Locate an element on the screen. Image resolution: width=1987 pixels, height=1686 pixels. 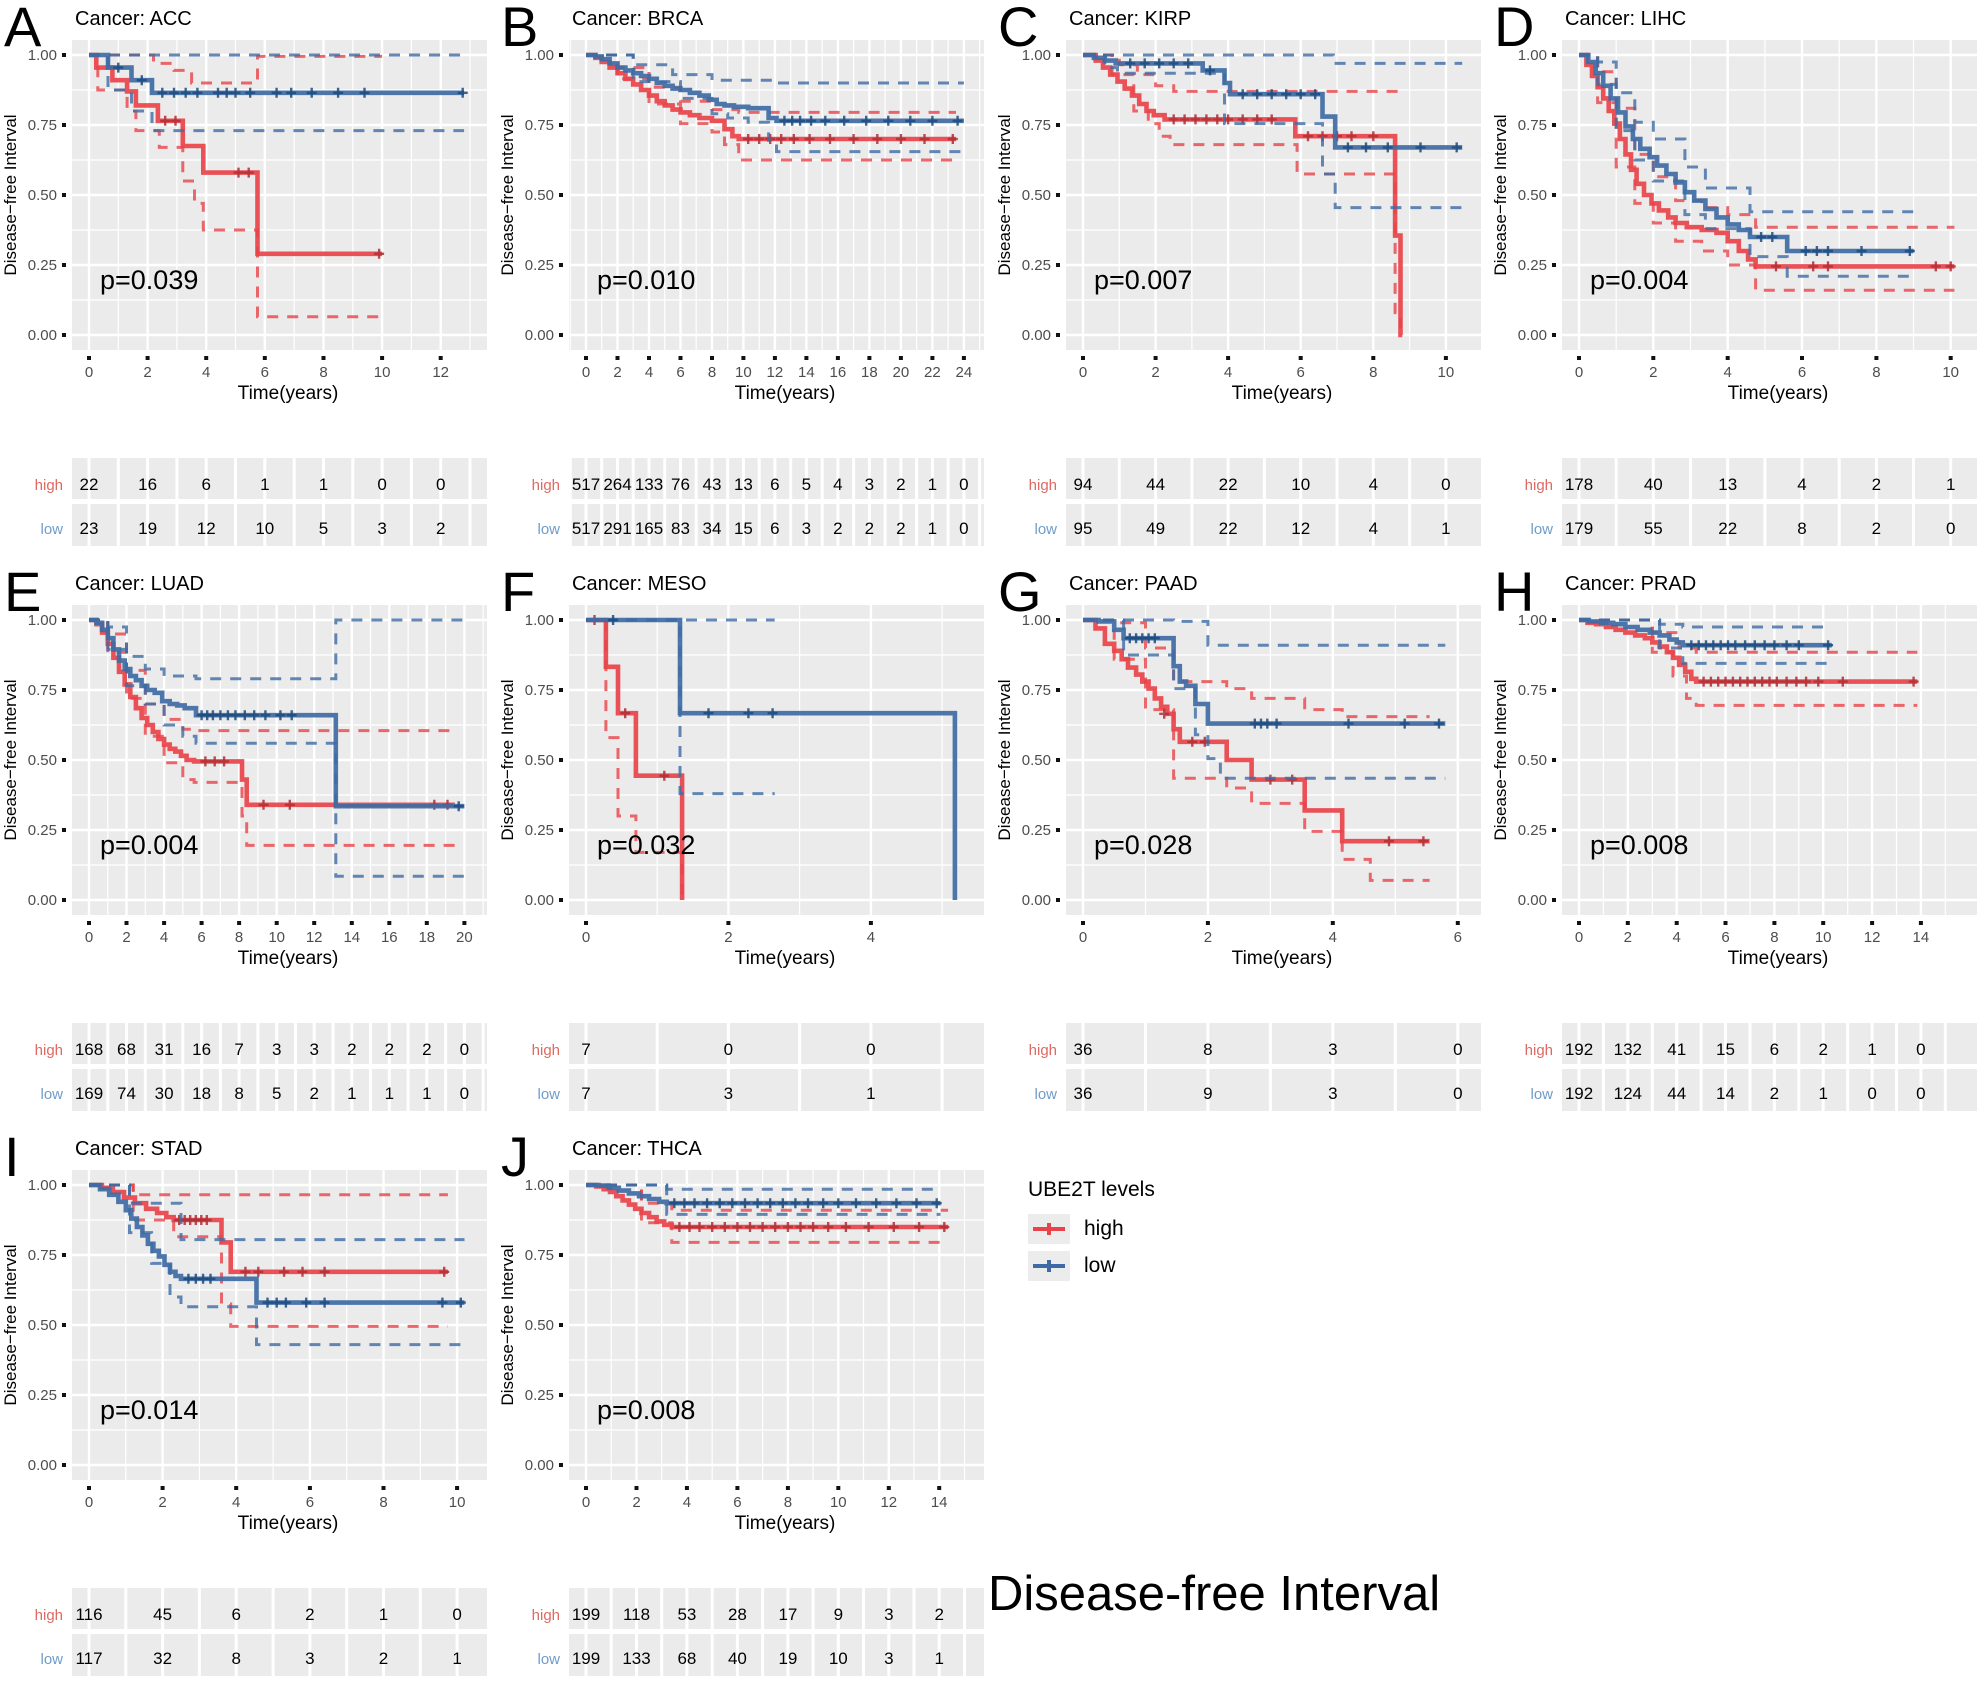
risk-count: 44 is located at coordinates (1676, 1093).